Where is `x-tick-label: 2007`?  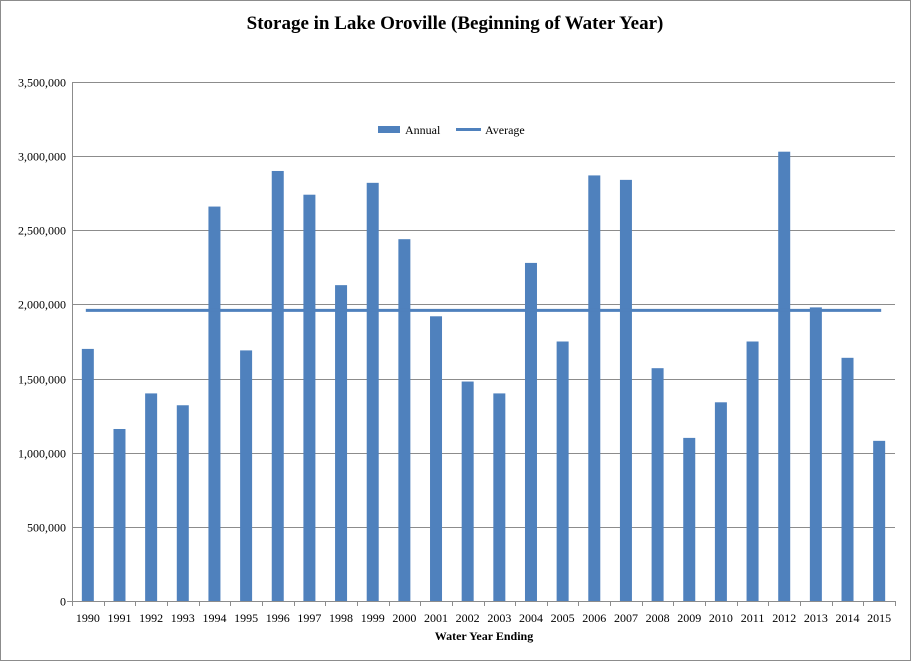
x-tick-label: 2007 is located at coordinates (626, 618).